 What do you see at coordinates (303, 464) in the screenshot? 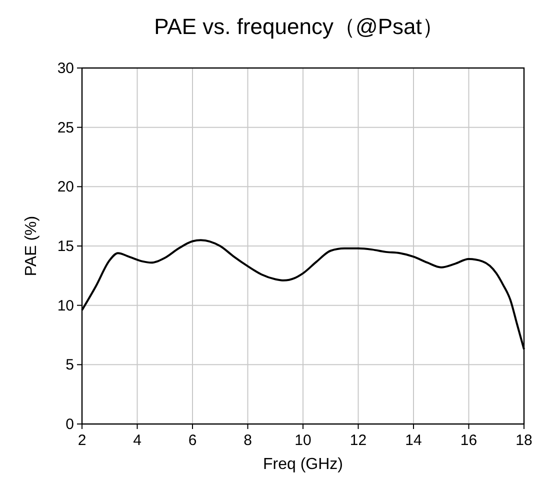
I see `x-axis-title: Freq (GHz)` at bounding box center [303, 464].